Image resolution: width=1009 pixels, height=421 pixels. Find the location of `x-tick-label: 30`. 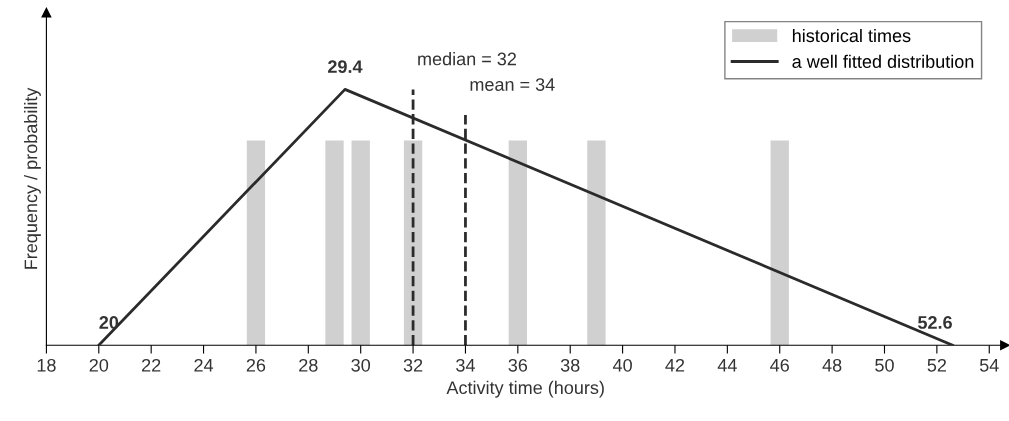

x-tick-label: 30 is located at coordinates (361, 365).